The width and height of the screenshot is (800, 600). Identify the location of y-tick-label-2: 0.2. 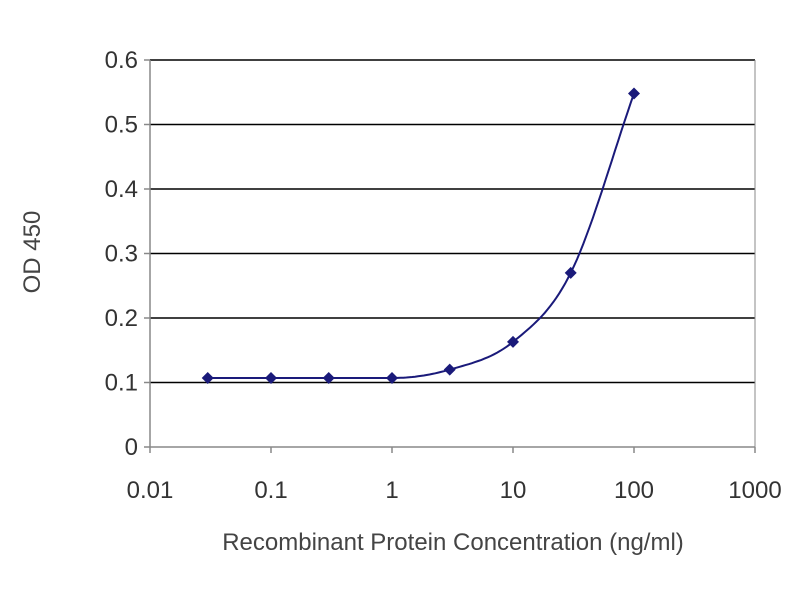
(121, 318).